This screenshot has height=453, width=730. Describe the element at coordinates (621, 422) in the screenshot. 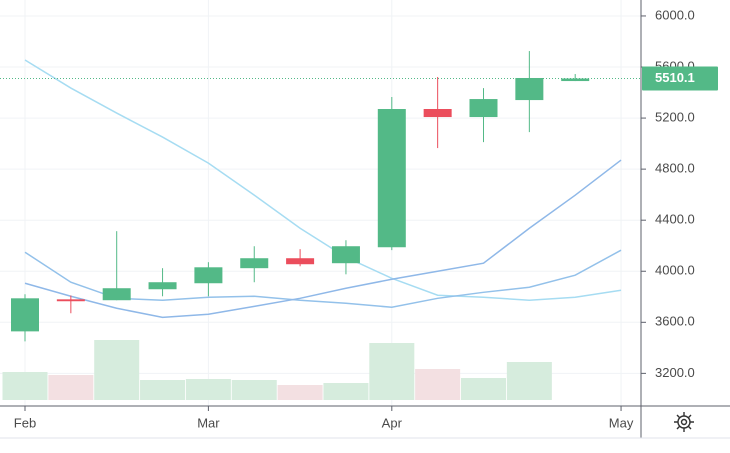

I see `x-tick-label: May` at that location.